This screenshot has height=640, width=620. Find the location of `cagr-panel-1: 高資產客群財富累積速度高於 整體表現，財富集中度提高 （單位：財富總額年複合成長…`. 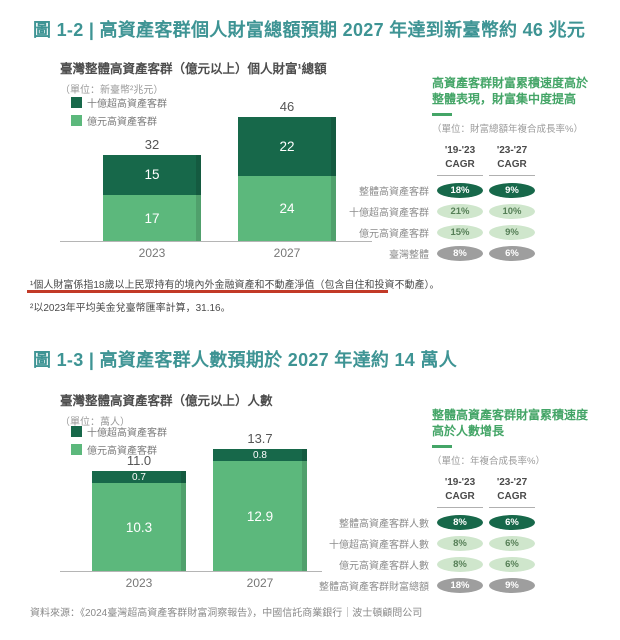

cagr-panel-1: 高資產客群財富累積速度高於 整體表現，財富集中度提高 （單位：財富總額年複合成長… is located at coordinates (461, 171).